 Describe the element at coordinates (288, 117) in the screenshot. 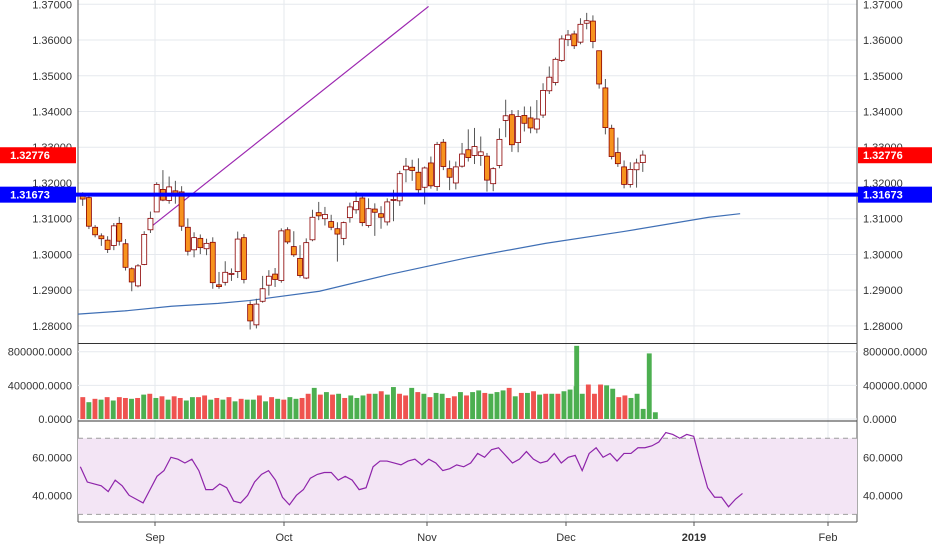

I see `trendline` at that location.